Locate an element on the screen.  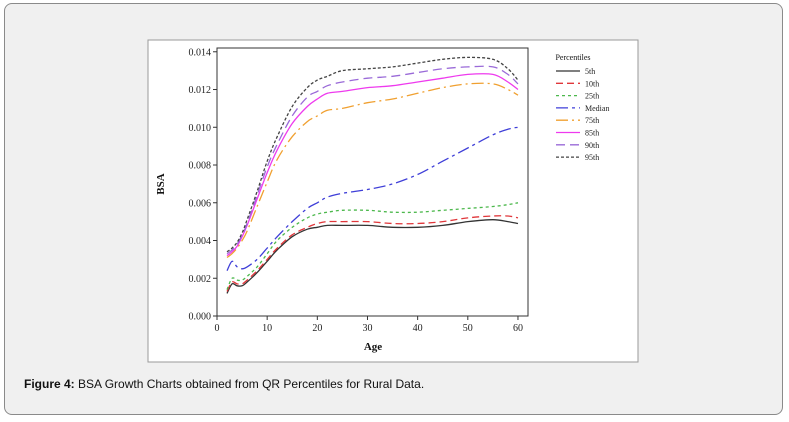
series-line-5th is located at coordinates (372, 256).